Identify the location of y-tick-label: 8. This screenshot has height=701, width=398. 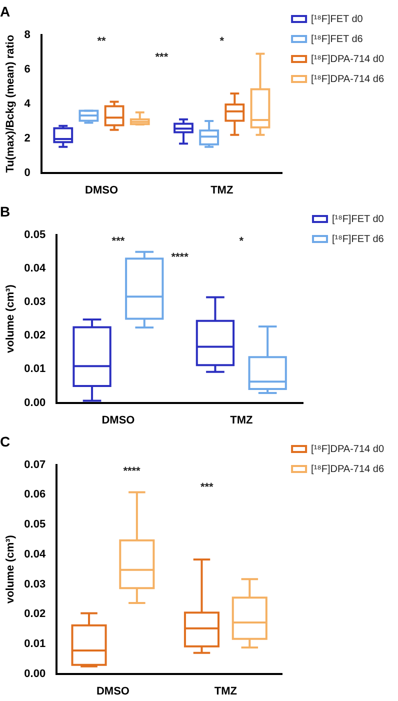
(27, 34).